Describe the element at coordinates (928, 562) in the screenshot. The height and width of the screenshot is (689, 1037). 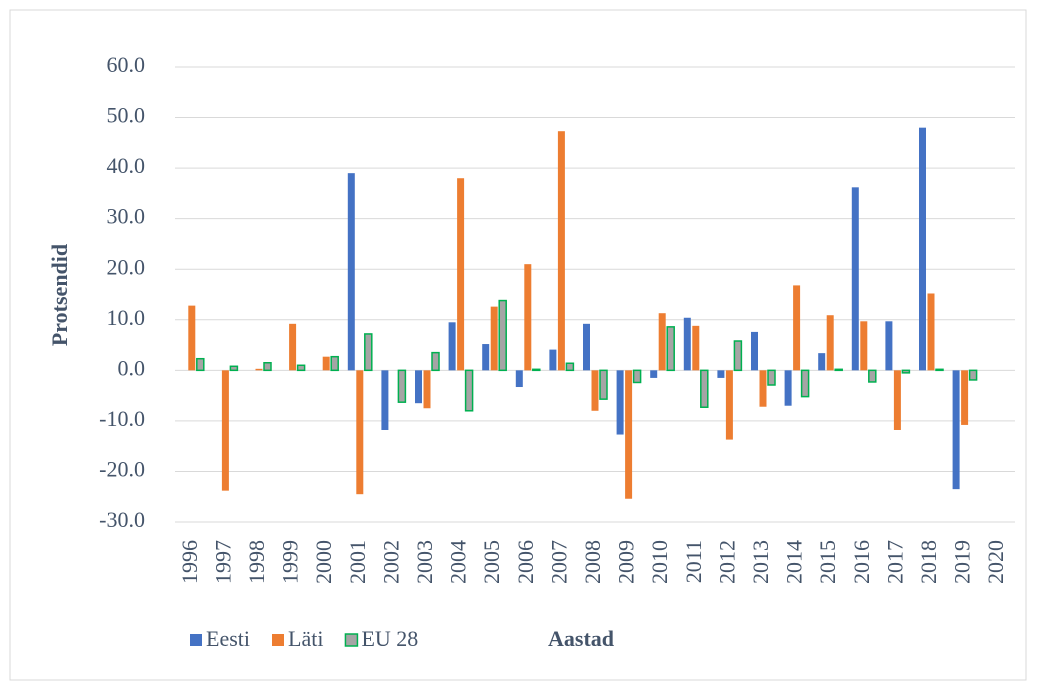
I see `x-tick-label: 2018` at that location.